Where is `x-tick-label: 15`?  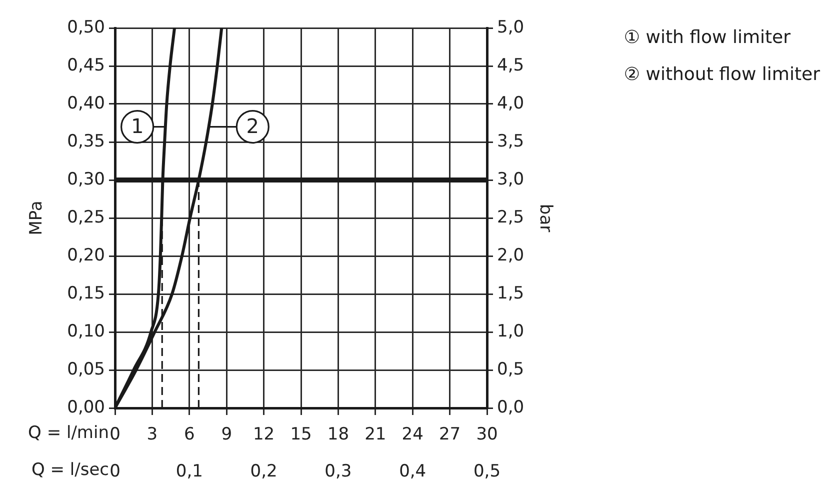
x-tick-label: 15 is located at coordinates (301, 434).